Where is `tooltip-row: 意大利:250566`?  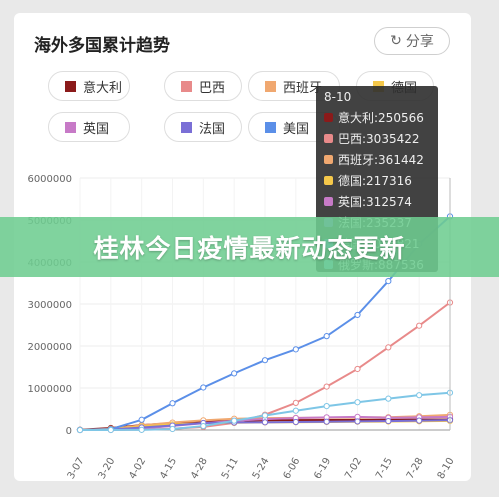 tooltip-row: 意大利:250566 is located at coordinates (377, 117).